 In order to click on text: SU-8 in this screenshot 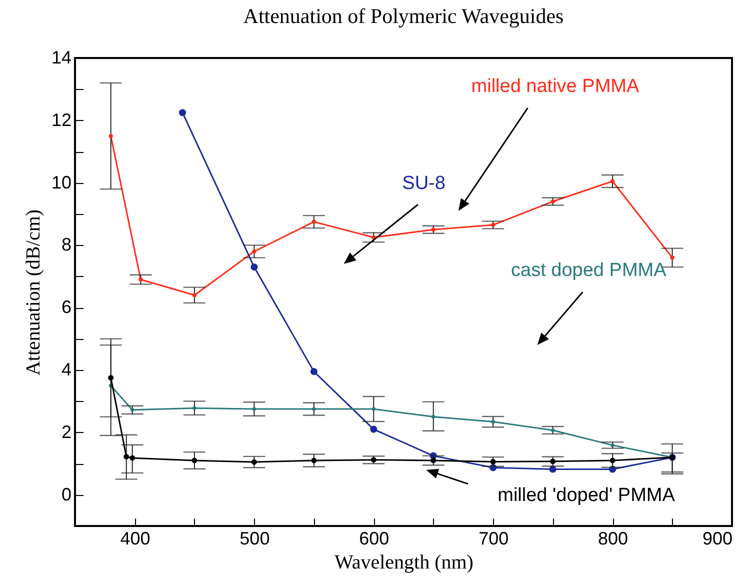, I will do `click(424, 183)`.